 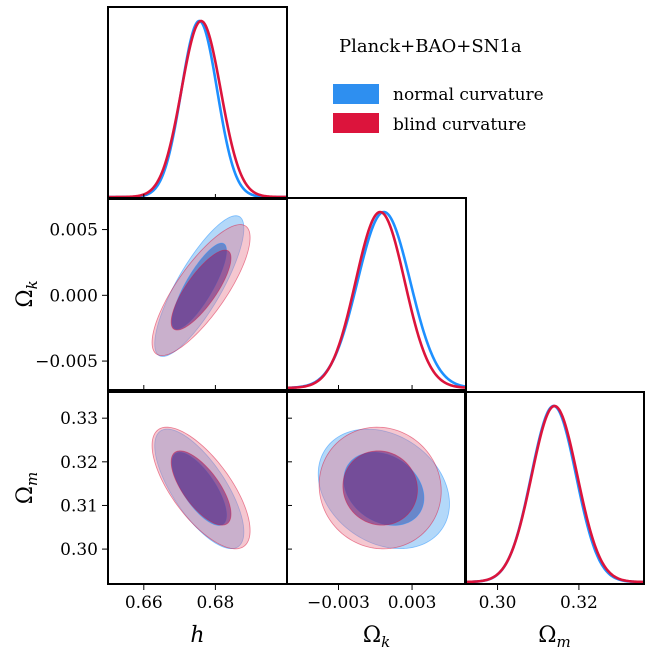 I want to click on ylabel-ok: Ωk, so click(x=27, y=293).